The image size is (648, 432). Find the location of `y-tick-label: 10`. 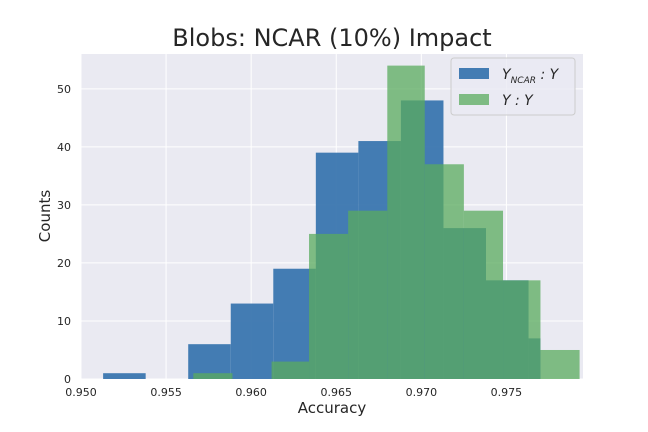

y-tick-label: 10 is located at coordinates (64, 321).